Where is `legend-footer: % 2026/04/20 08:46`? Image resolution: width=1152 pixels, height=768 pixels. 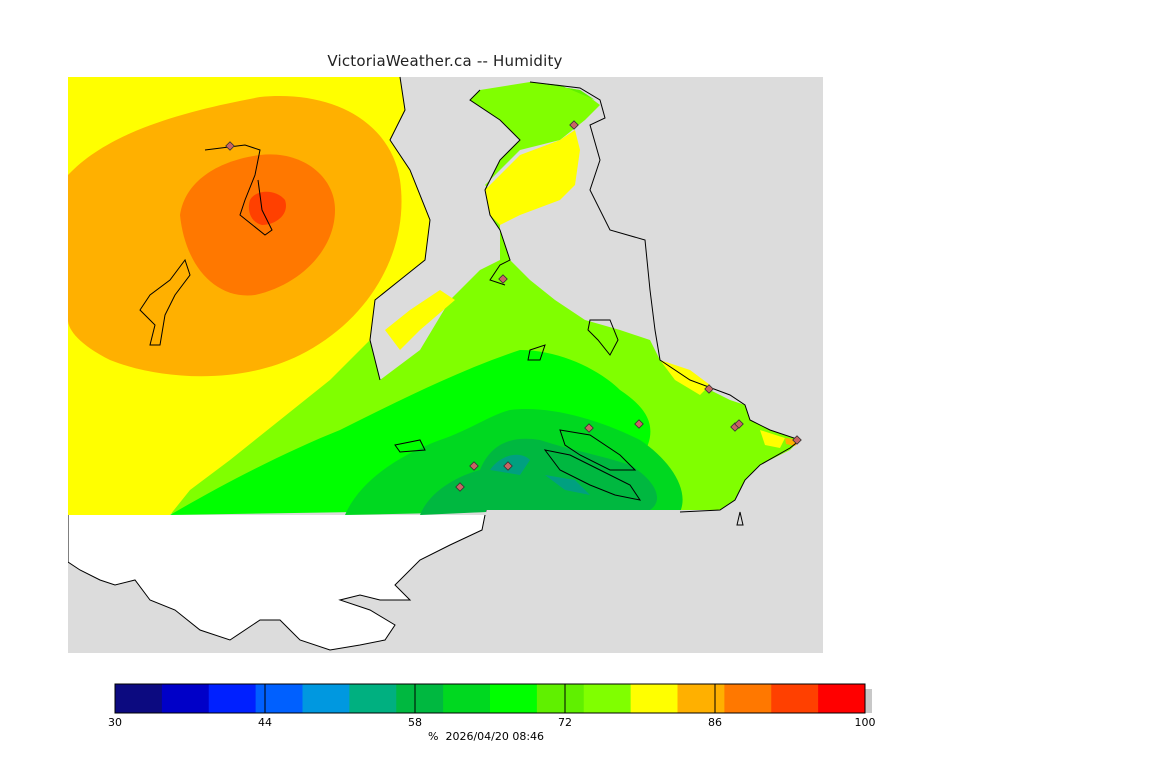 legend-footer: % 2026/04/20 08:46 is located at coordinates (486, 736).